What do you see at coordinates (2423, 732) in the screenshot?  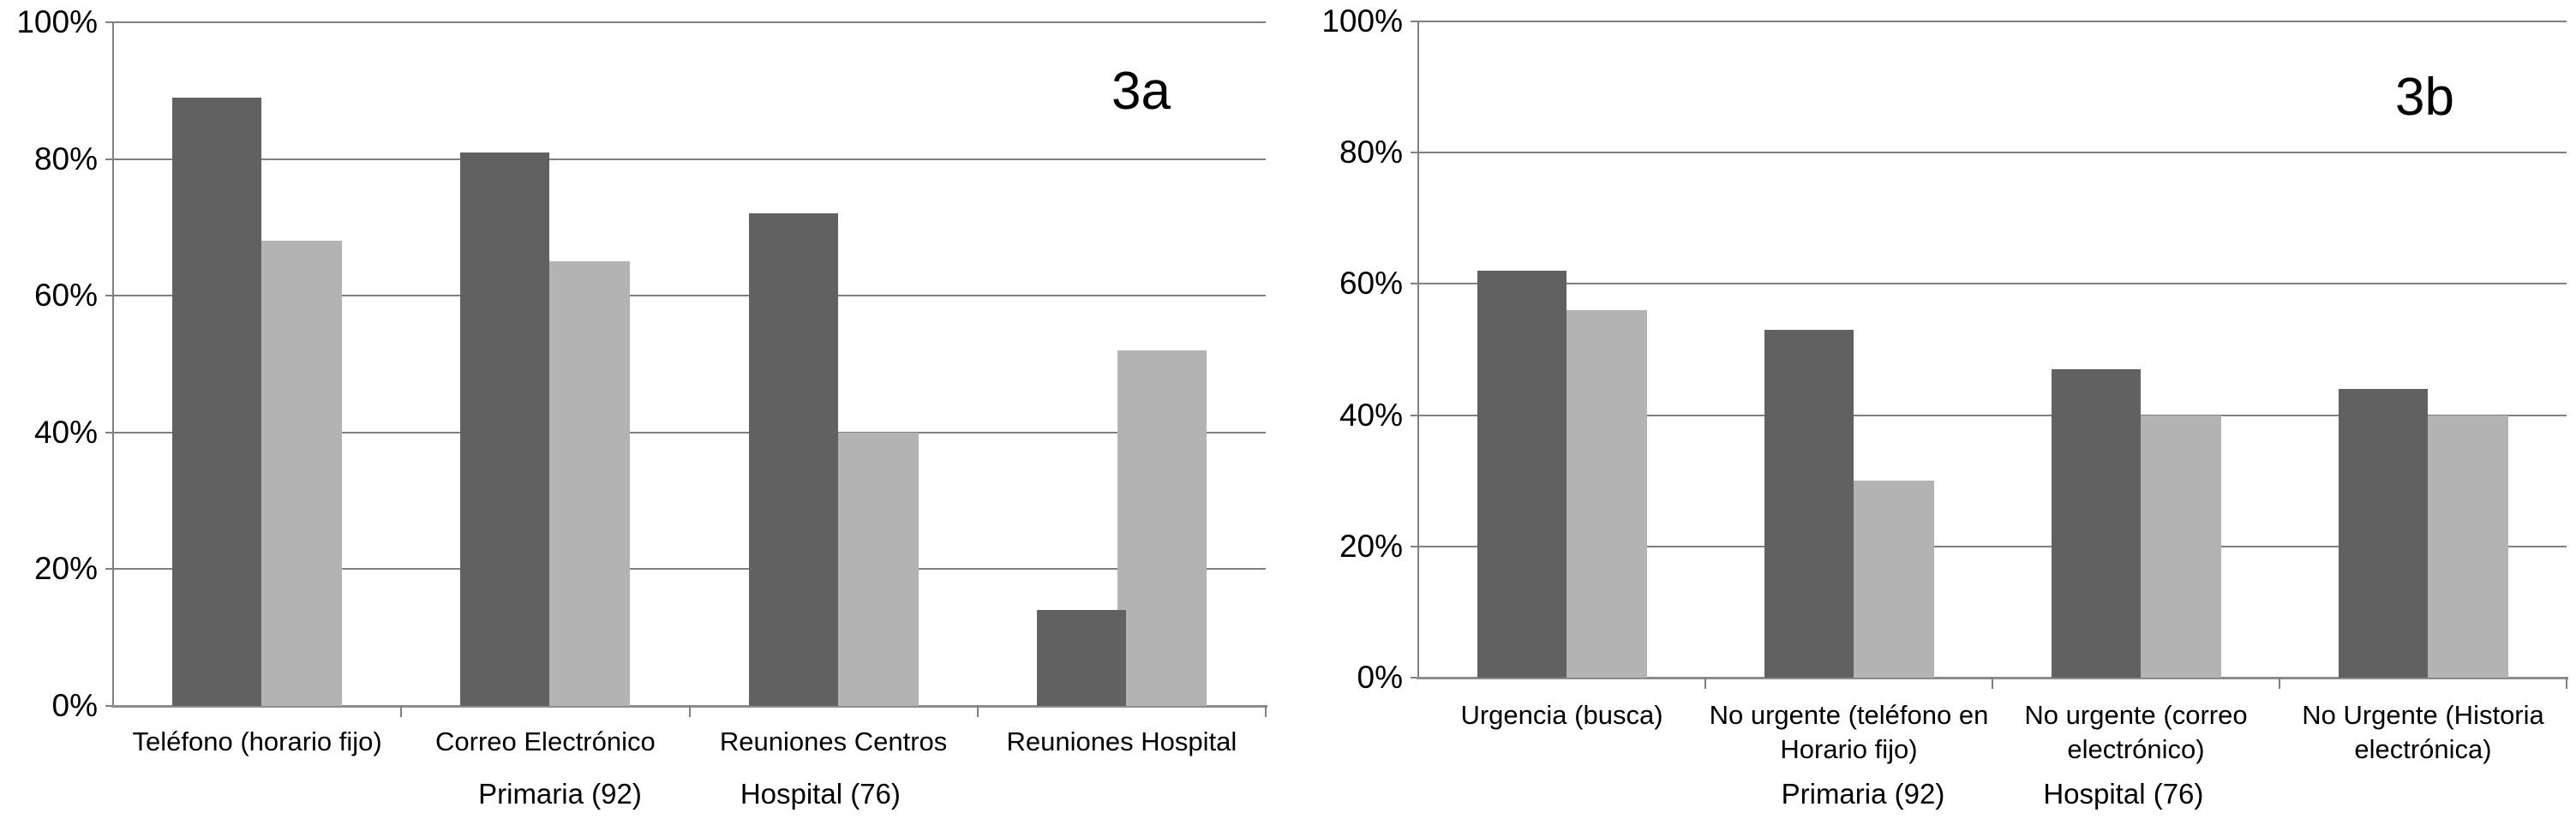 I see `category-label-cat3: No Urgente (Historia electrónica)` at bounding box center [2423, 732].